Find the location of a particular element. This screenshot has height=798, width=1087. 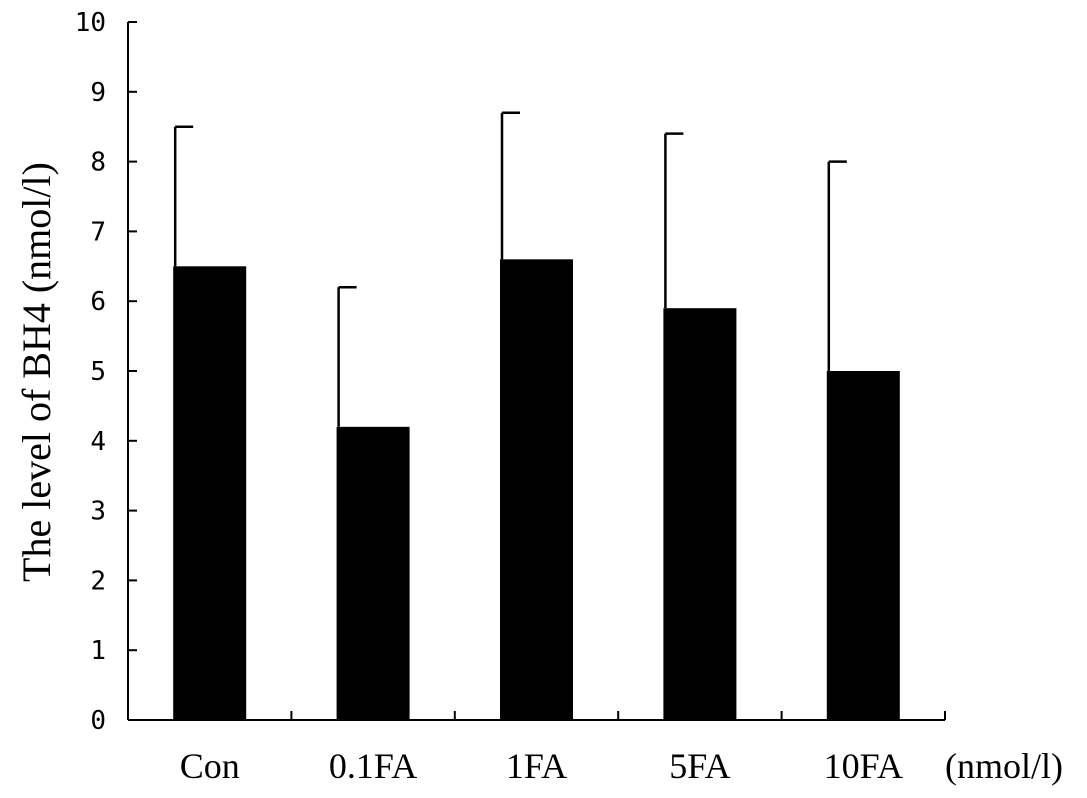

y-tick-label: 2 is located at coordinates (98, 581).